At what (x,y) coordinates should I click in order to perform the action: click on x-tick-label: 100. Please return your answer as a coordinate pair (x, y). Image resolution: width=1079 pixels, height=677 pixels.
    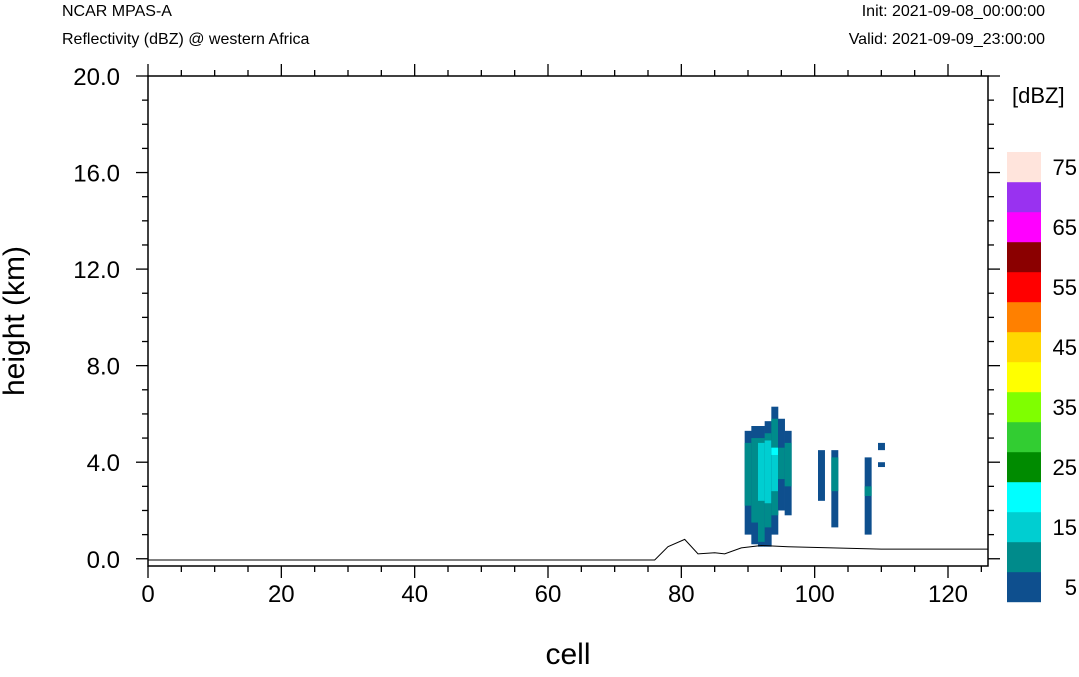
    Looking at the image, I should click on (815, 594).